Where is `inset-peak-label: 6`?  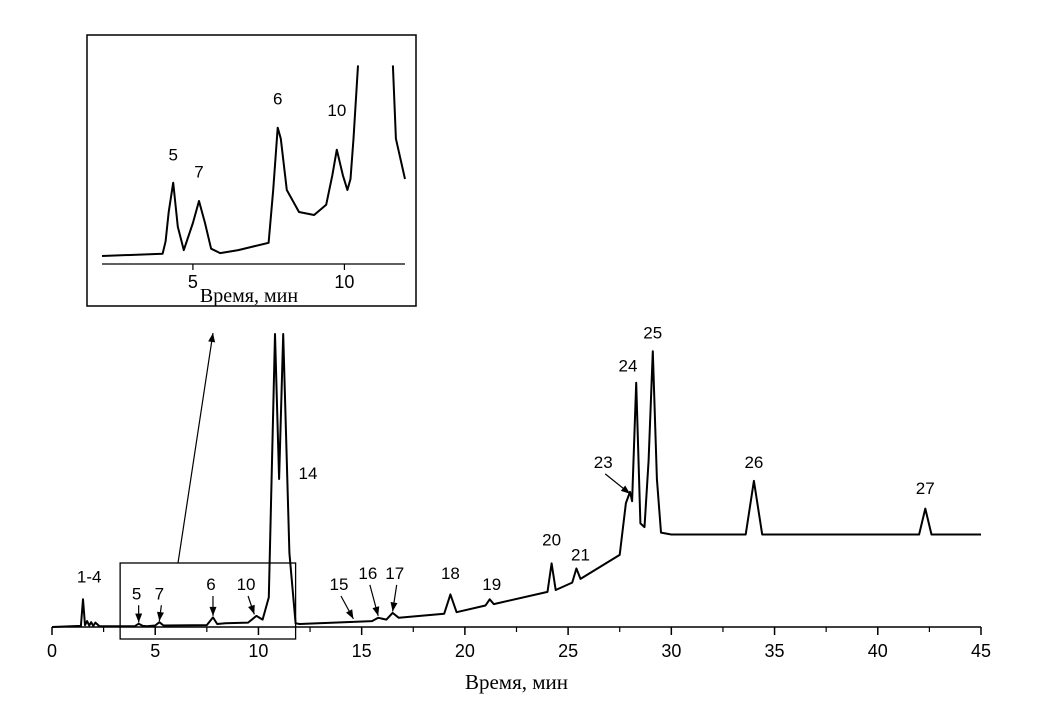 inset-peak-label: 6 is located at coordinates (277, 98).